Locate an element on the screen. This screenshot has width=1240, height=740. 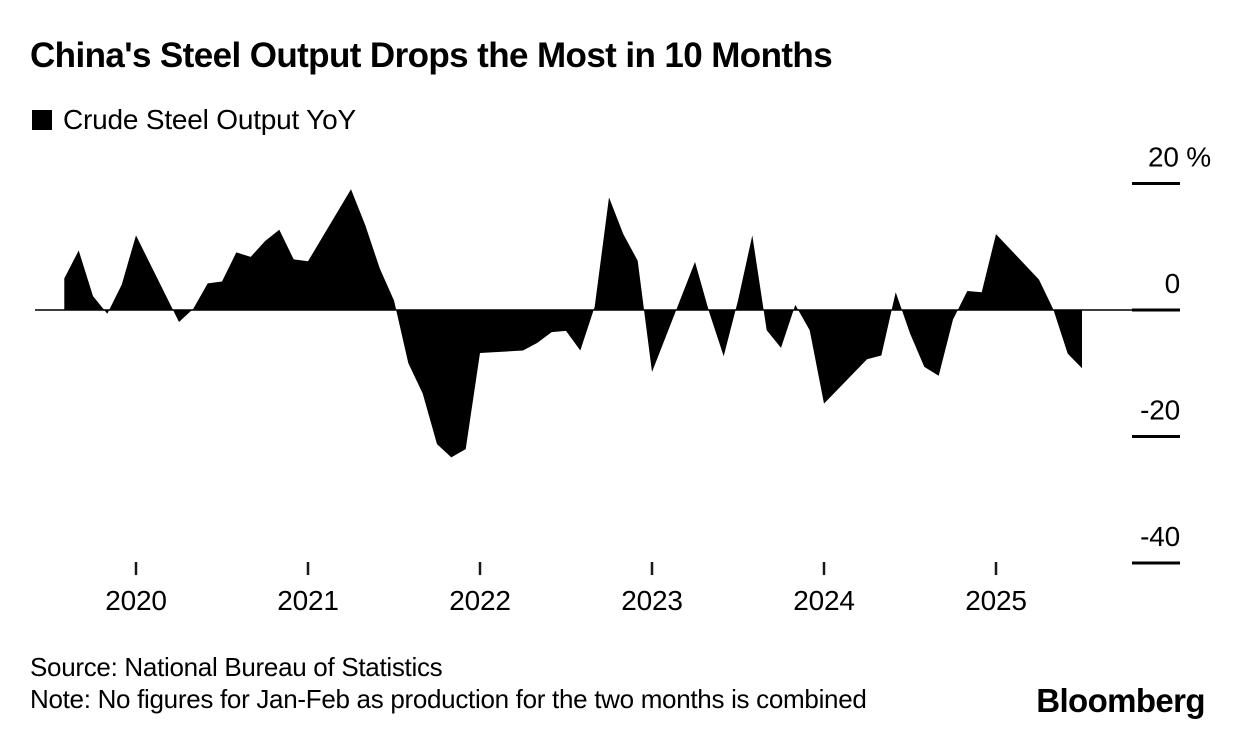
x-tick-label-2024: 2024 is located at coordinates (824, 600).